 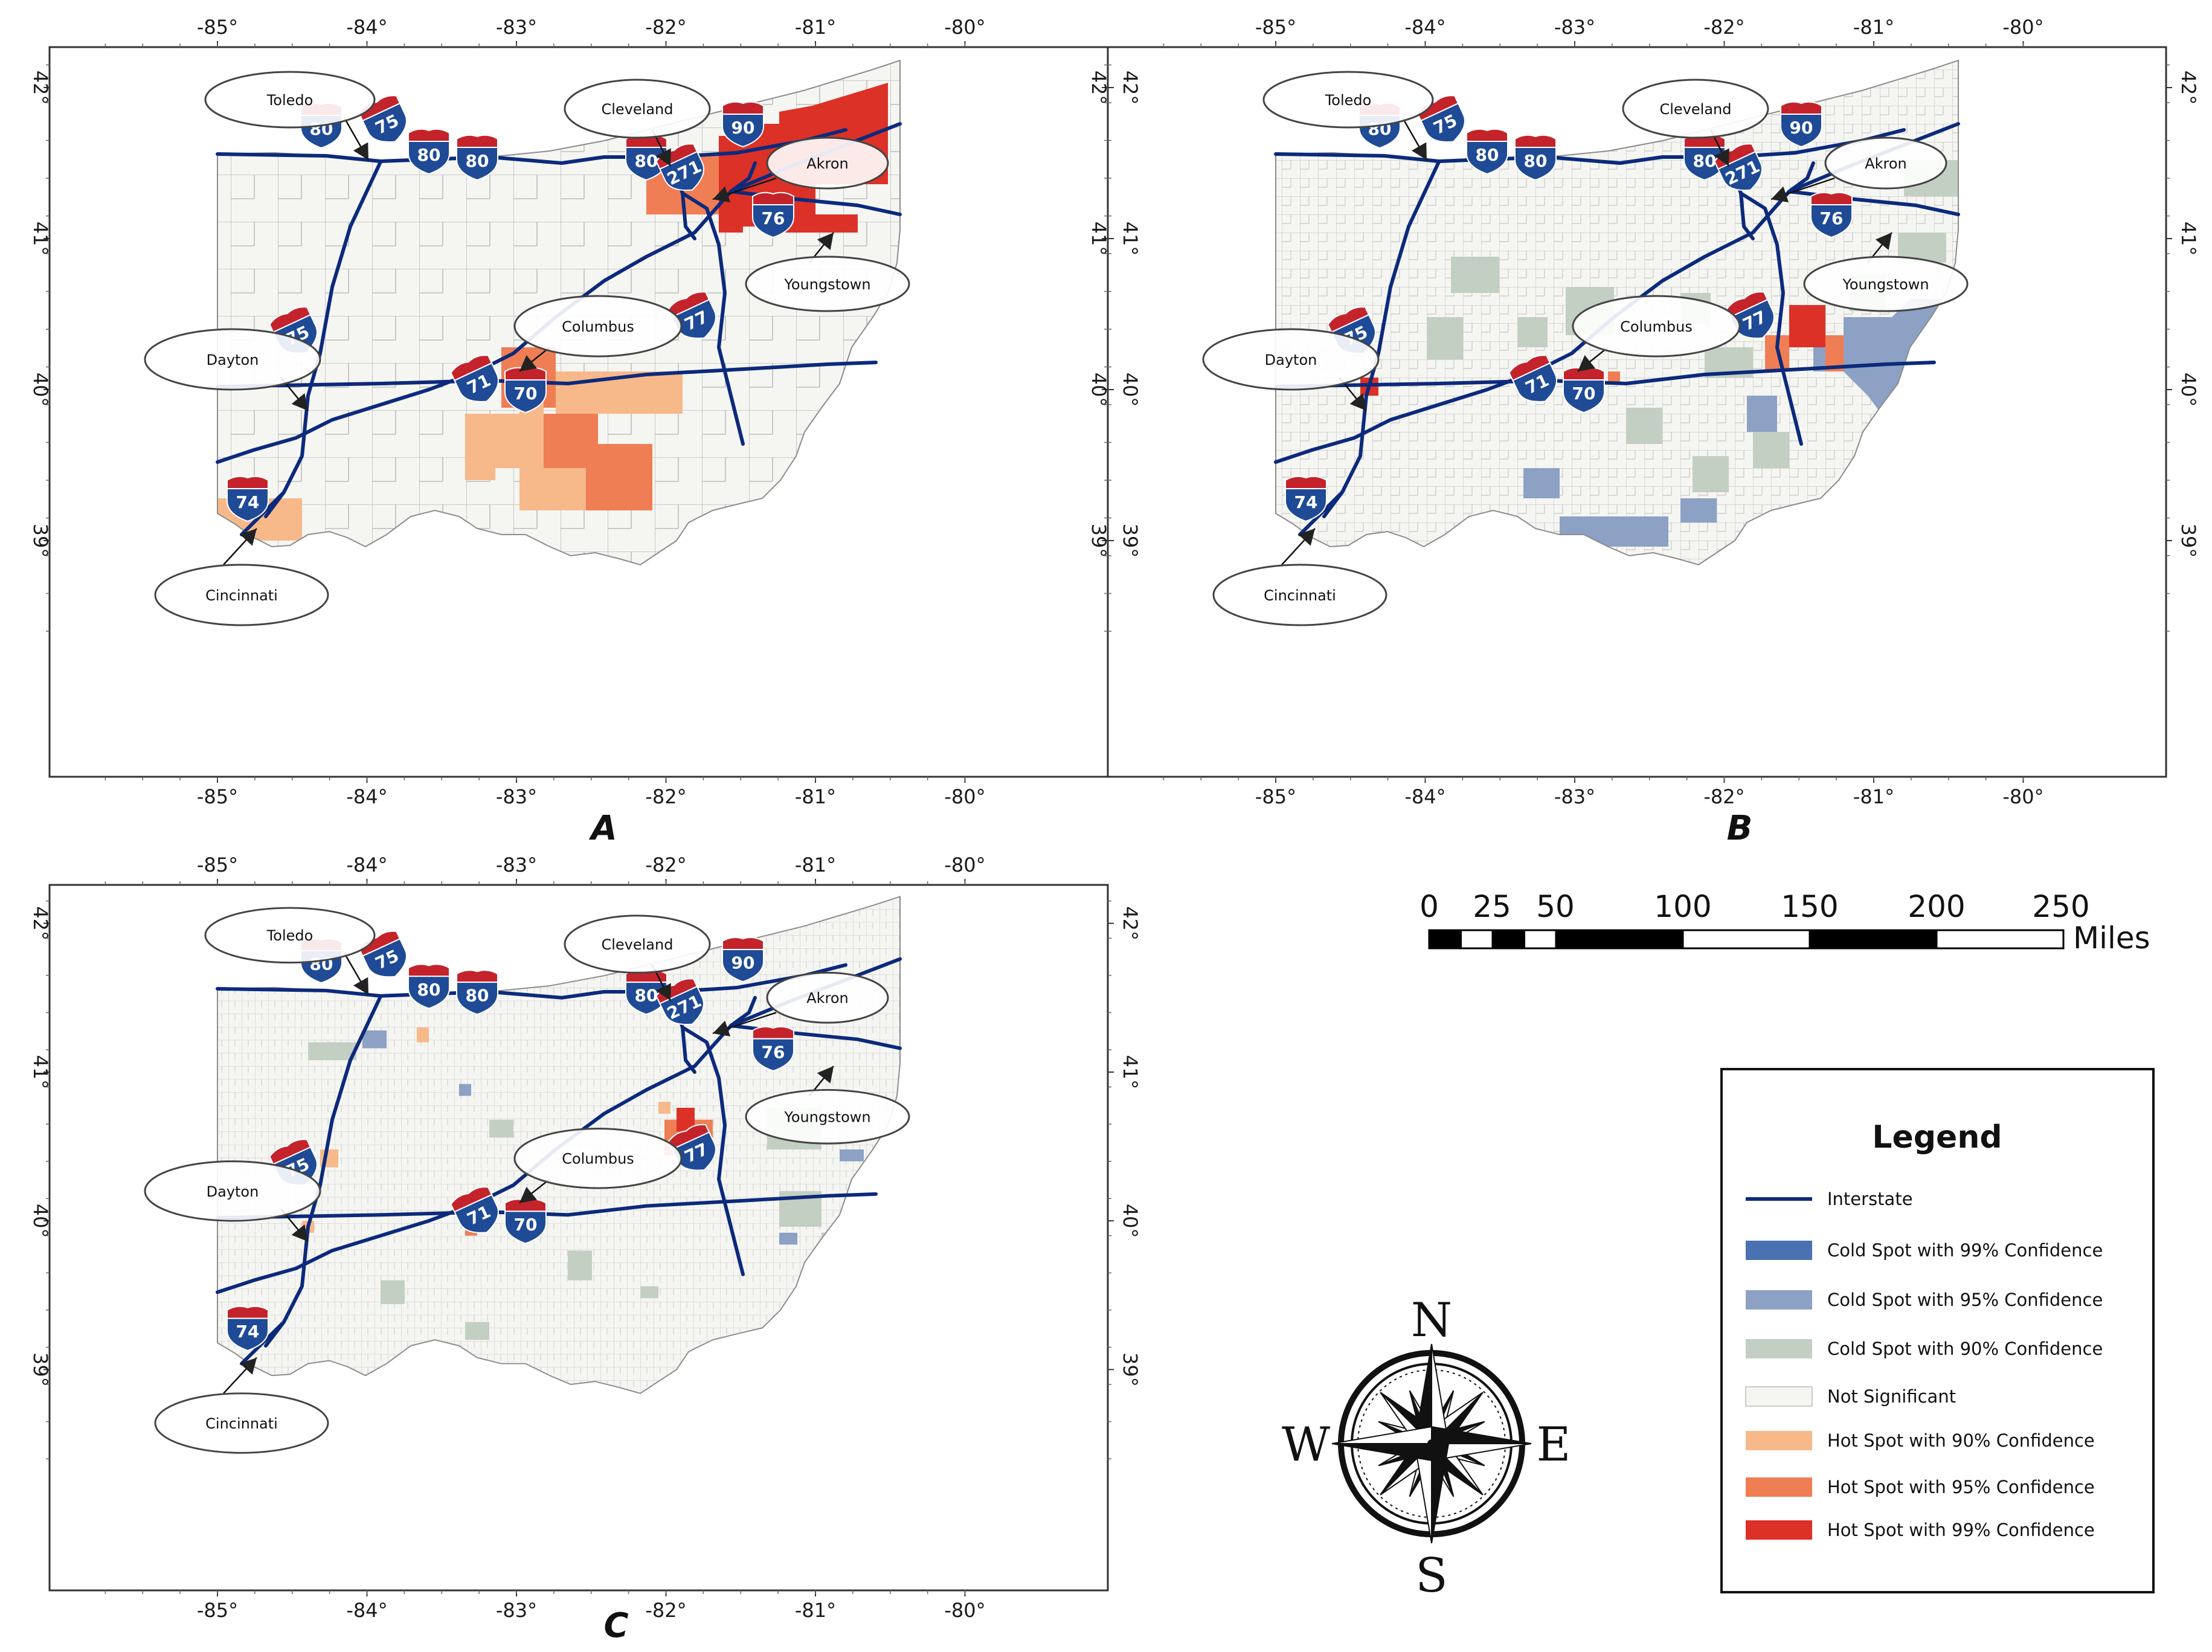 What do you see at coordinates (1656, 326) in the screenshot?
I see `city-label: Columbus` at bounding box center [1656, 326].